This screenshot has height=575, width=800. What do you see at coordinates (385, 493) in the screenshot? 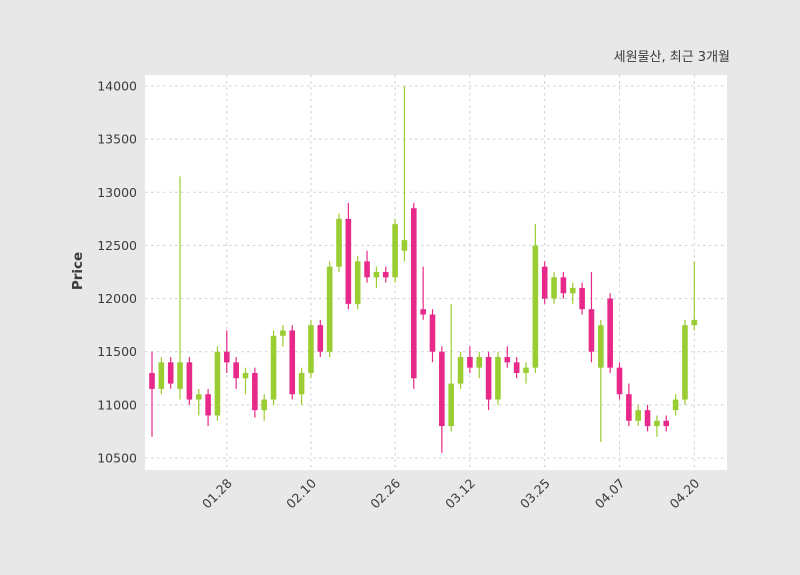
I see `svg-text: 02.26` at bounding box center [385, 493].